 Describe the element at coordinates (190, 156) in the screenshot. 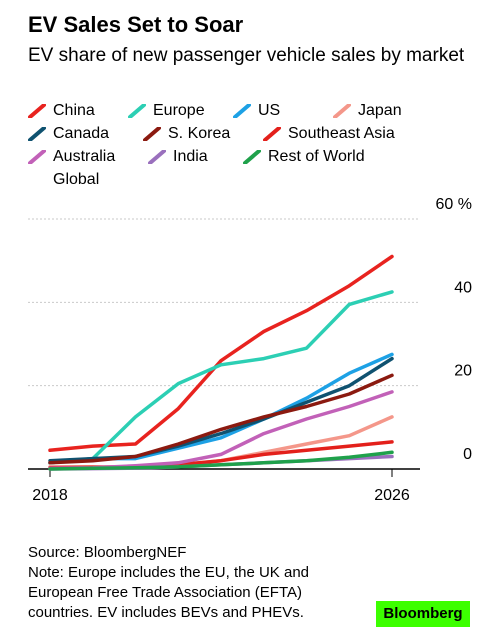

I see `legend-label: India` at that location.